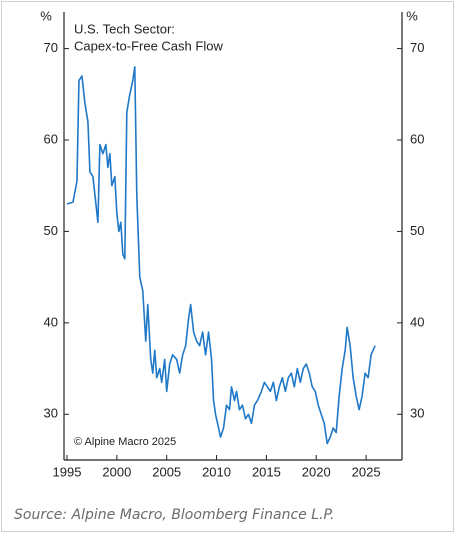 Image resolution: width=457 pixels, height=535 pixels. Describe the element at coordinates (412, 15) in the screenshot. I see `y2-unit: %` at that location.